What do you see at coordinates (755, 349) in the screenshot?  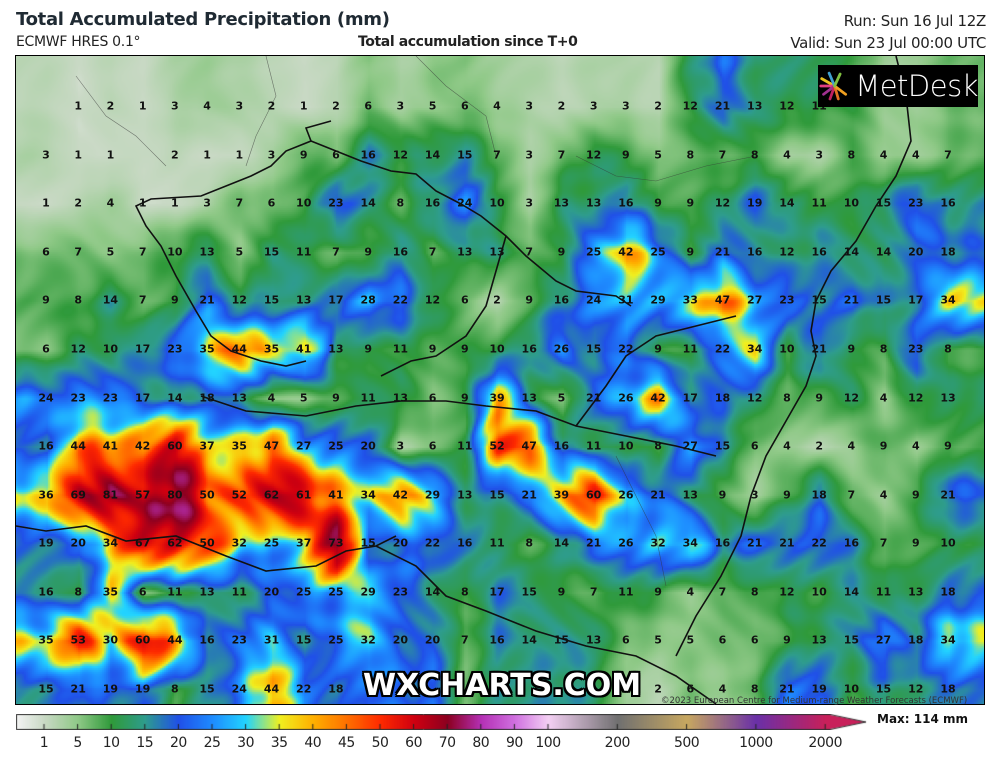 I see `grid-value: 34` at bounding box center [755, 349].